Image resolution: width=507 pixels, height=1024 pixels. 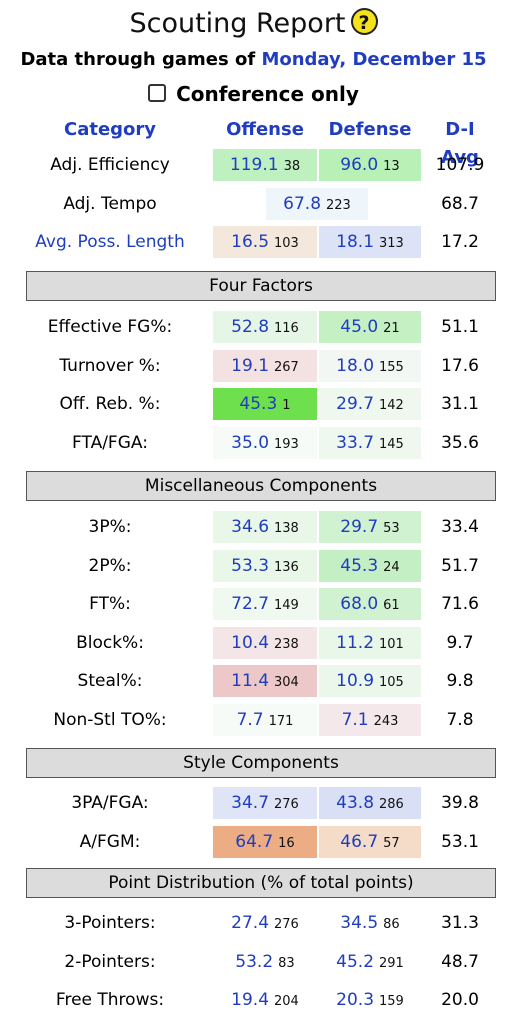 What do you see at coordinates (250, 442) in the screenshot?
I see `offense-cell-value: 35.0` at bounding box center [250, 442].